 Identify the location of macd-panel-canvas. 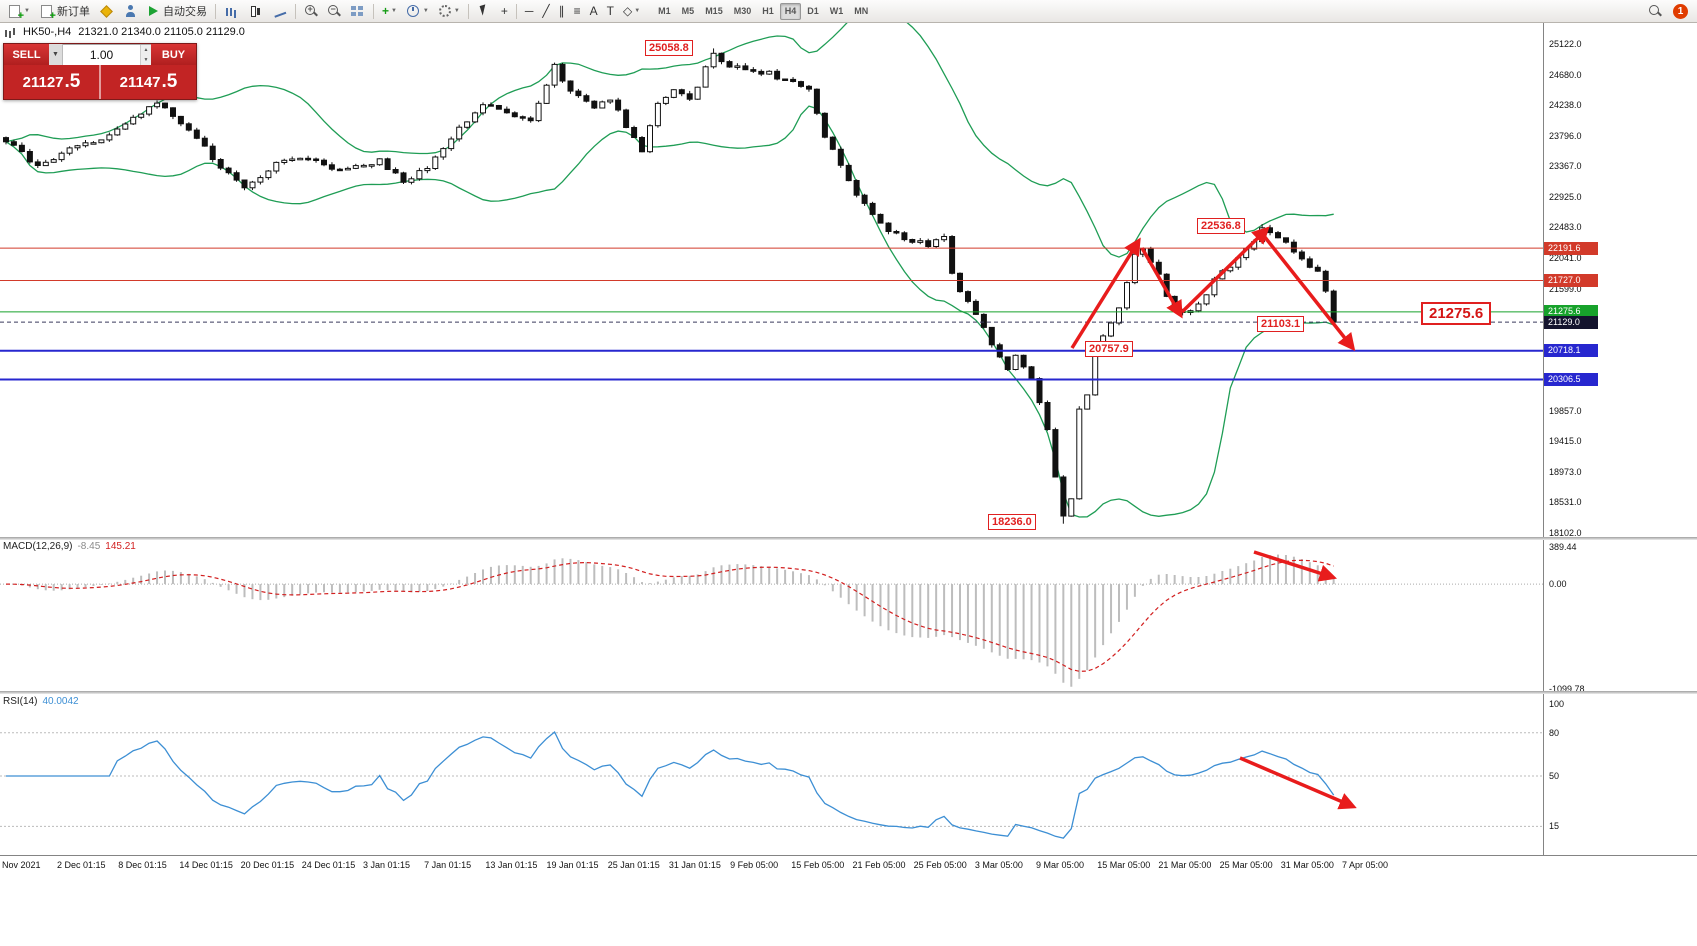
(771, 615).